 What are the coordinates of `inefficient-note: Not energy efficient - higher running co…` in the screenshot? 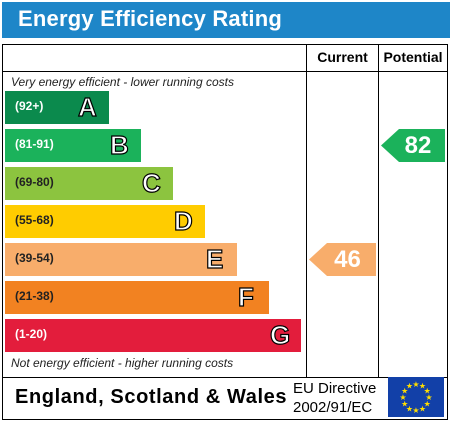 It's located at (122, 363).